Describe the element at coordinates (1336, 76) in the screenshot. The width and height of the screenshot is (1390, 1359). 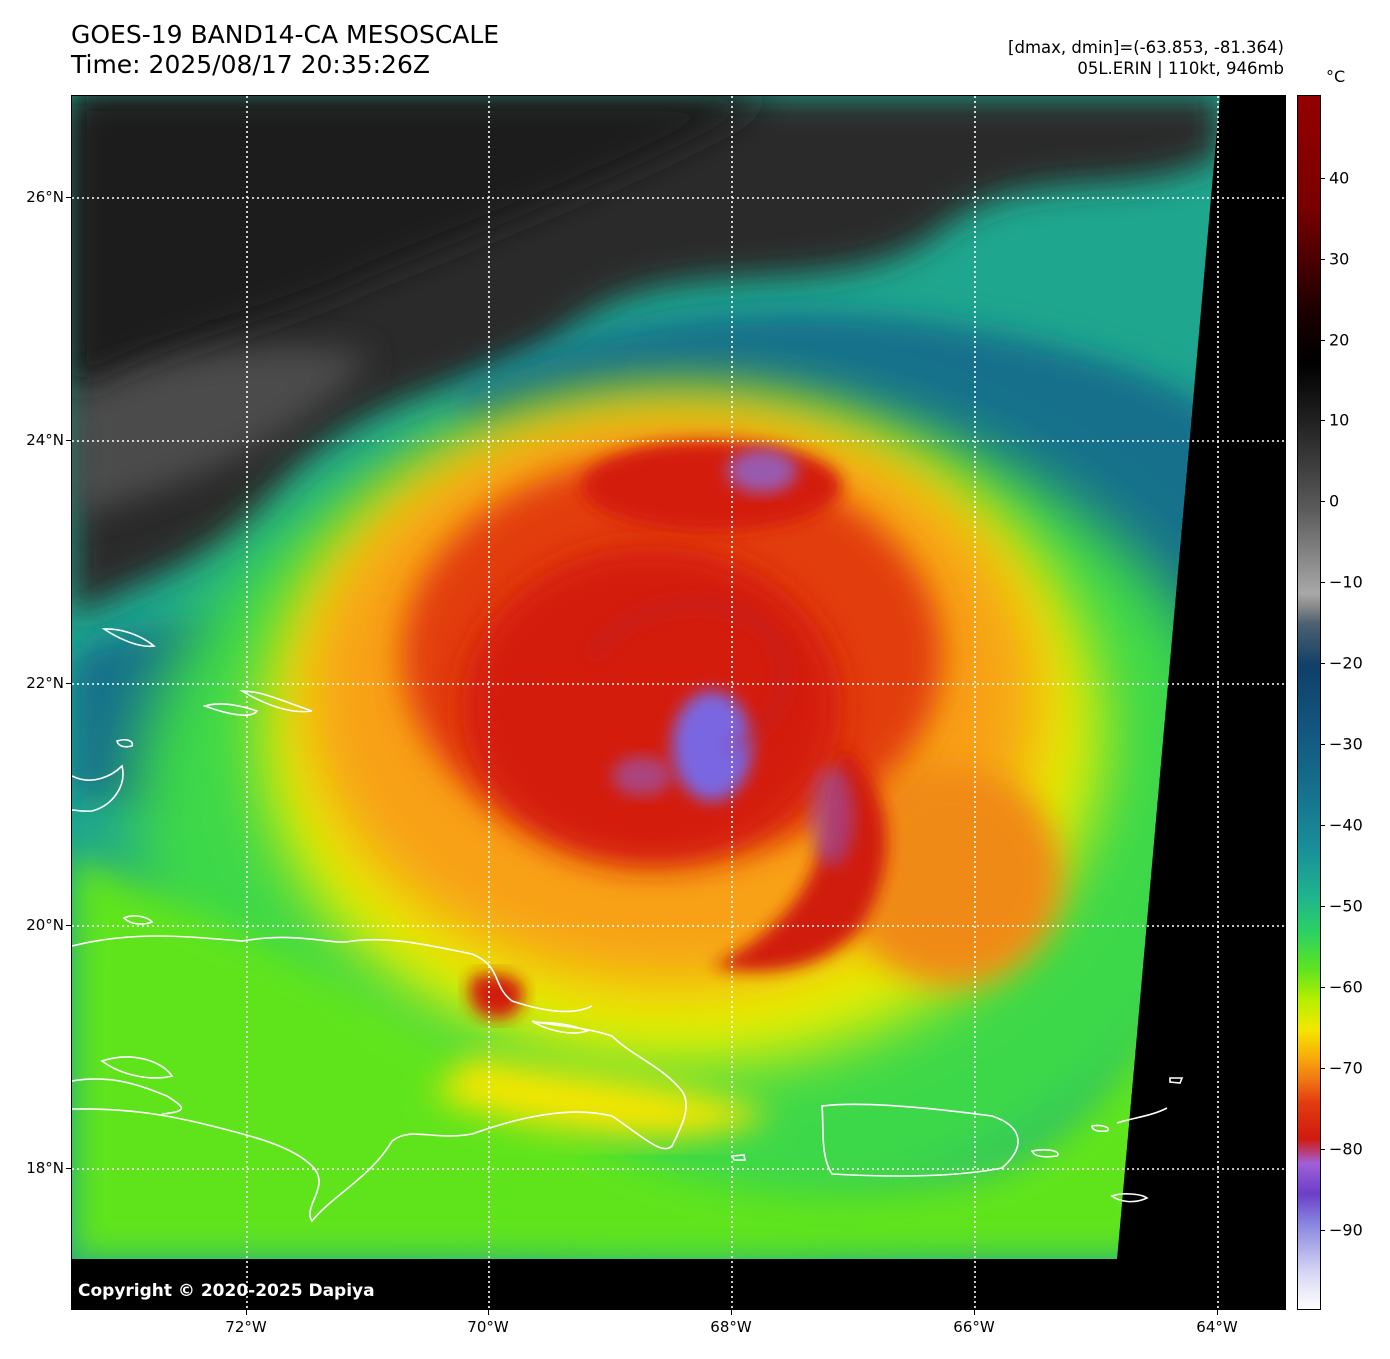
I see `colorbar-unit: °C` at that location.